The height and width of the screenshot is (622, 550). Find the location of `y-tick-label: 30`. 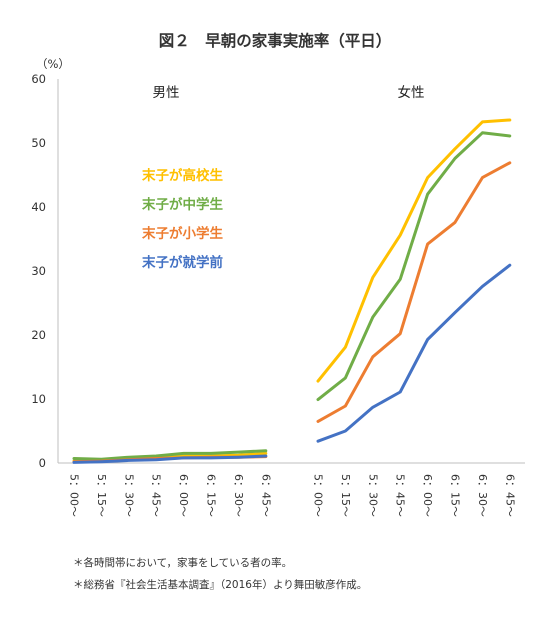

y-tick-label: 30 is located at coordinates (38, 271).